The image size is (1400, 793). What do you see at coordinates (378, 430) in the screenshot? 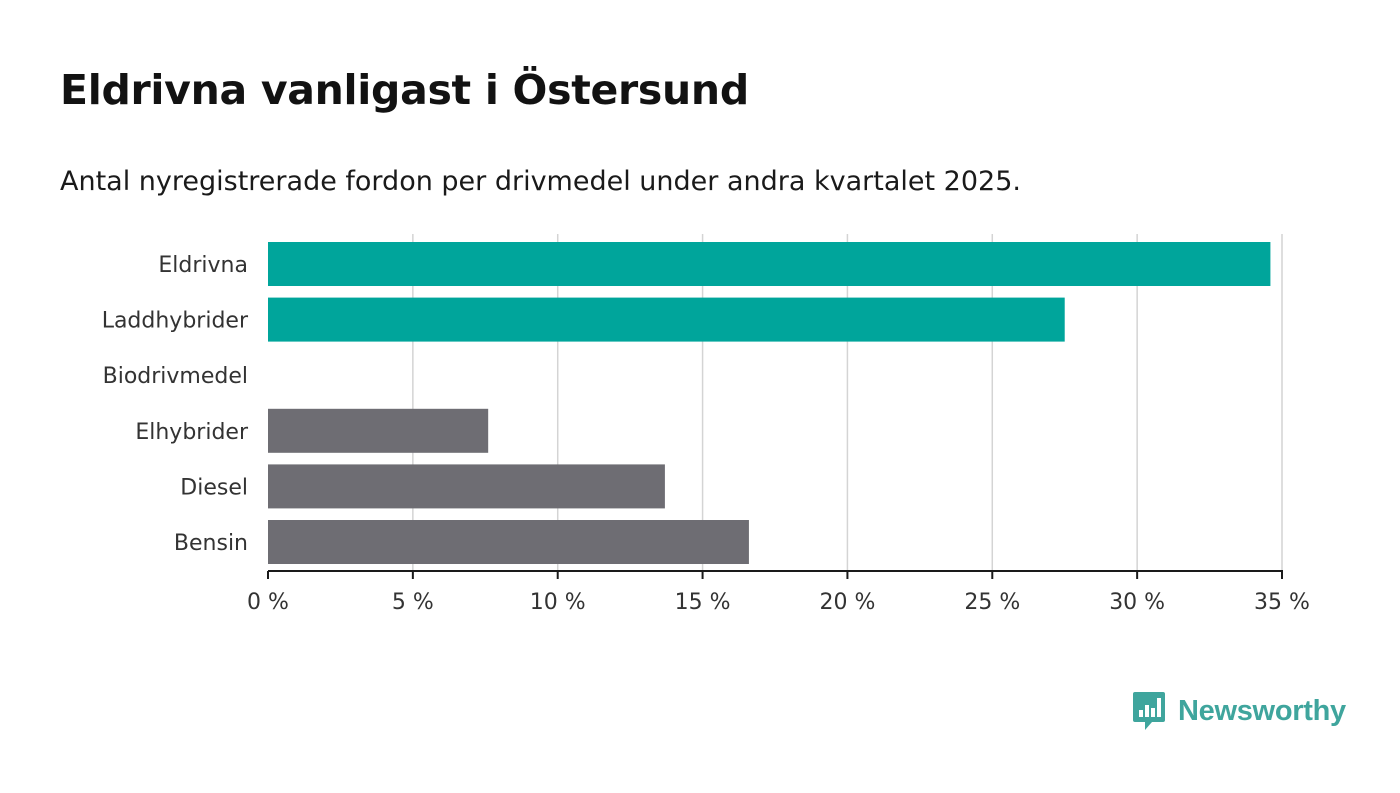
I see `bar-elhybrider` at bounding box center [378, 430].